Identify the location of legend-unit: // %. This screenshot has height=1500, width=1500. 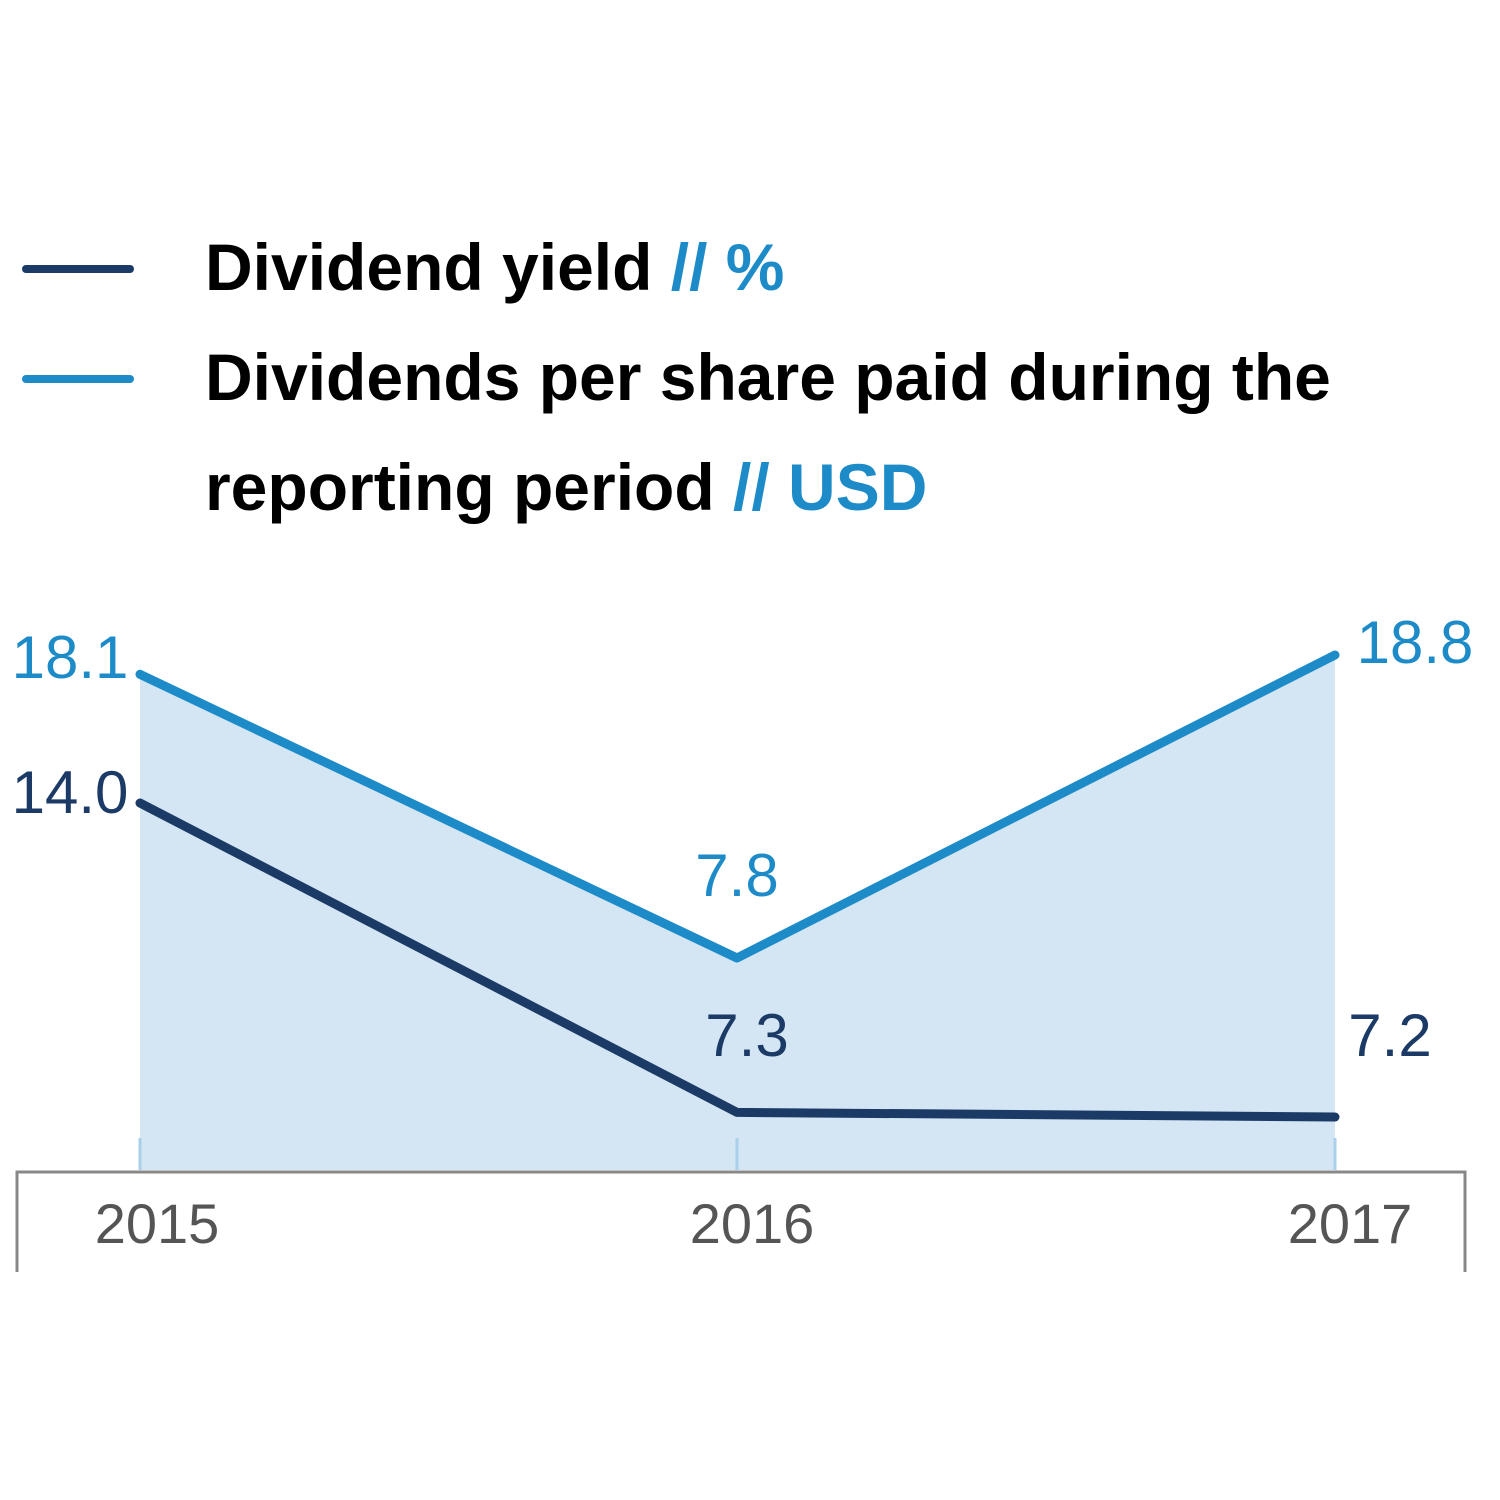
(727, 267).